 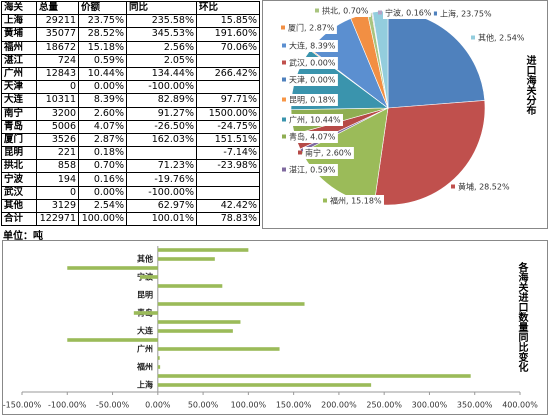 What do you see at coordinates (228, 47) in the screenshot?
I see `table-cell: 70.06%` at bounding box center [228, 47].